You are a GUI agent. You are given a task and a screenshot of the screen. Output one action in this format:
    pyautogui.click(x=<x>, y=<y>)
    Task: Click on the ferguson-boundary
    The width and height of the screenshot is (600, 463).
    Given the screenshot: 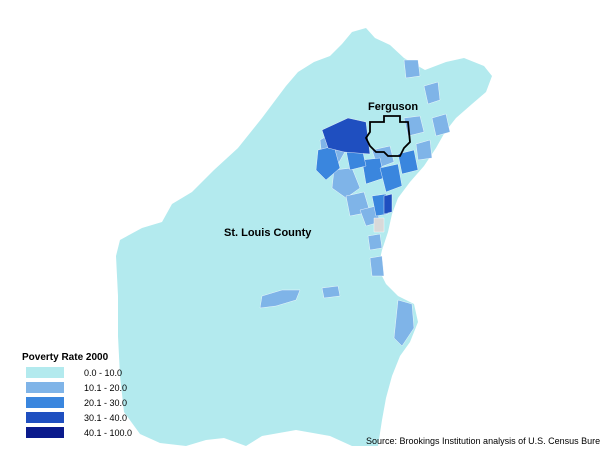 What is the action you would take?
    pyautogui.click(x=387, y=136)
    